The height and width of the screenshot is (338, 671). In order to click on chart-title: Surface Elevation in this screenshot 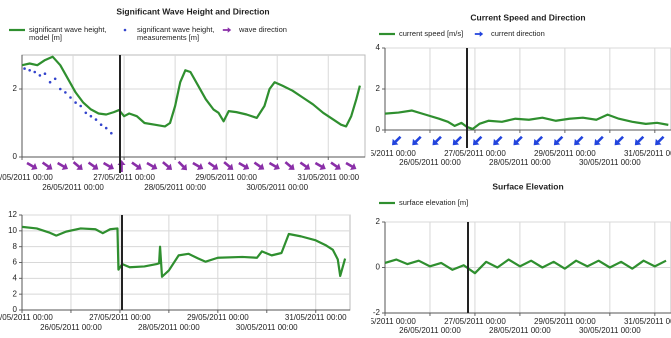, I will do `click(527, 186)`.